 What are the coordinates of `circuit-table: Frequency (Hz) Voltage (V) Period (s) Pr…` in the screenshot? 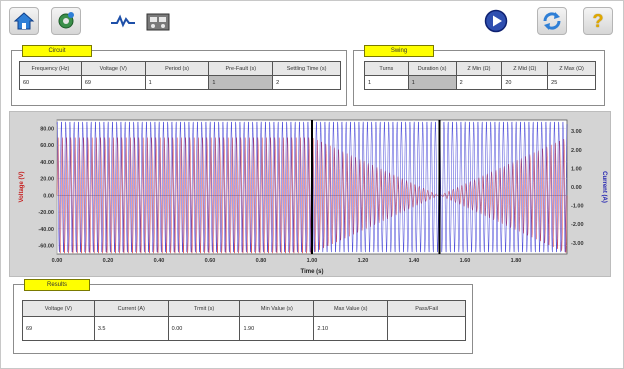 It's located at (180, 75).